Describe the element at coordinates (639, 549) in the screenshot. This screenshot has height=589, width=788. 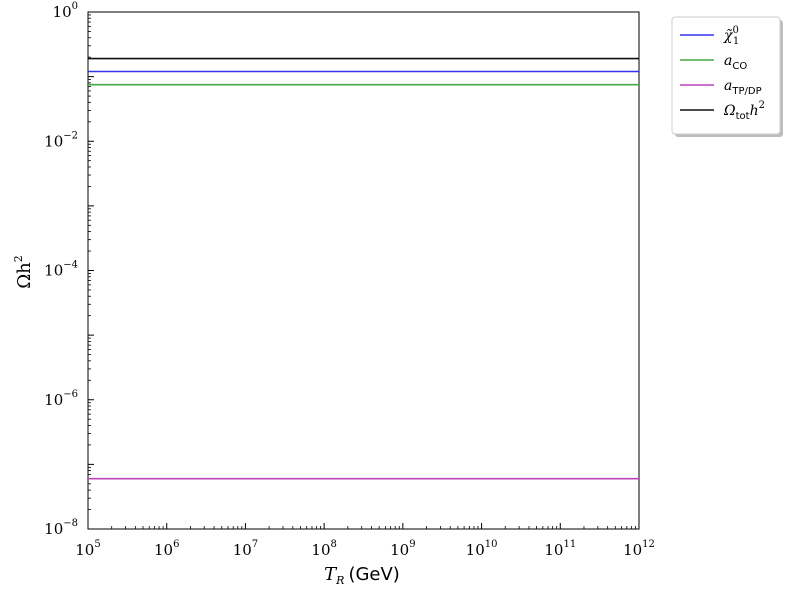
I see `x-tick-label: 10¹²` at that location.